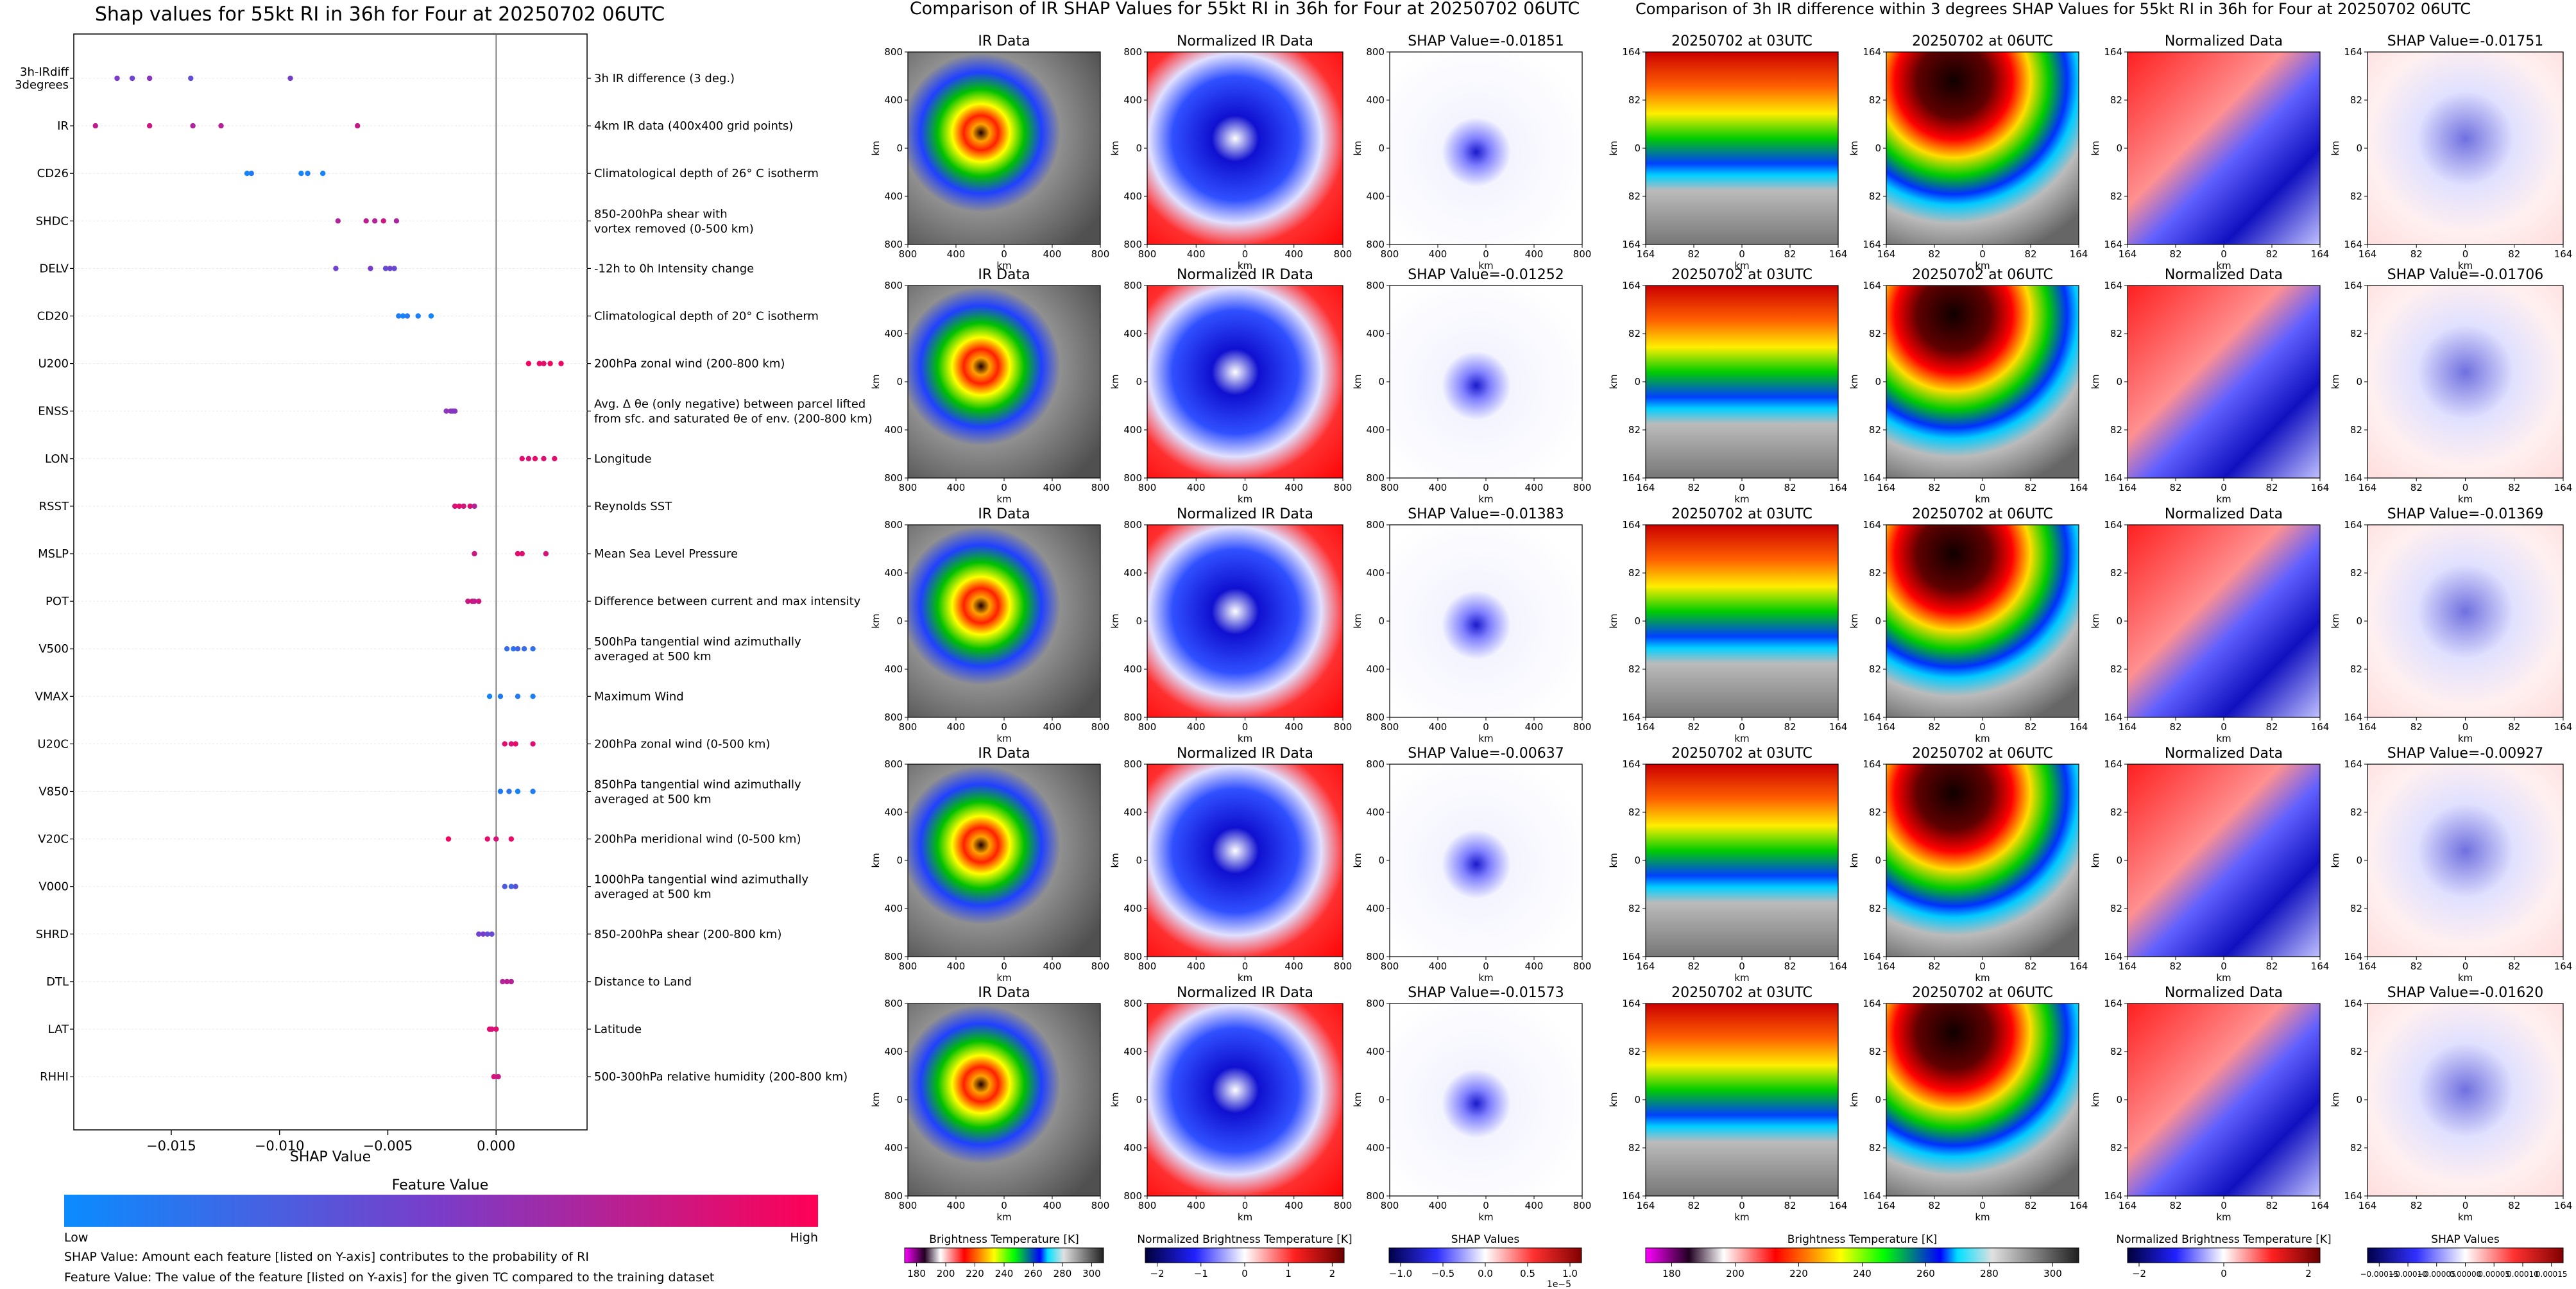 This screenshot has height=1289, width=2576. I want to click on colorbar-tick-label: 200, so click(946, 1273).